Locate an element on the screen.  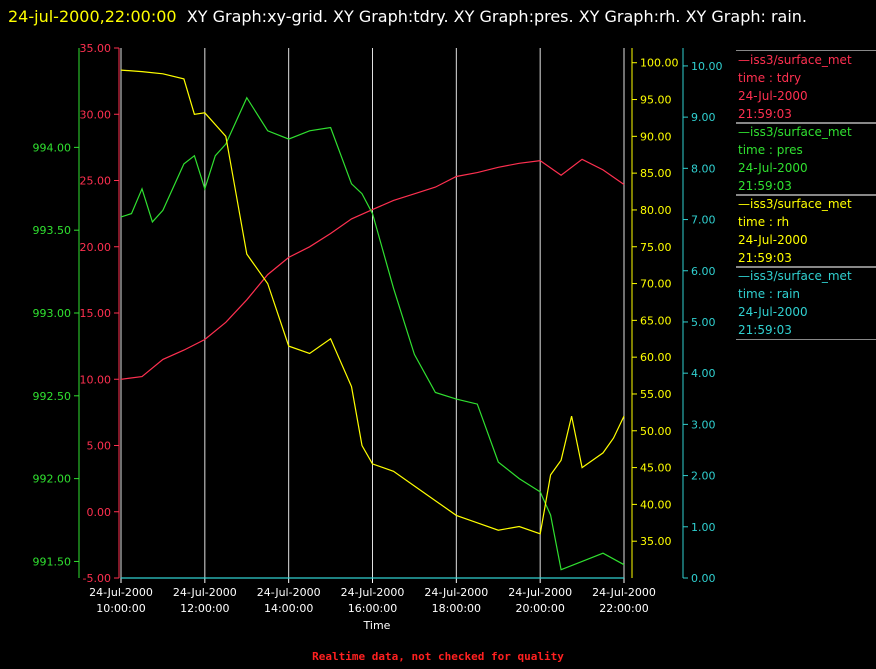
x-tick-label-time: 18:00:00 is located at coordinates (456, 608).